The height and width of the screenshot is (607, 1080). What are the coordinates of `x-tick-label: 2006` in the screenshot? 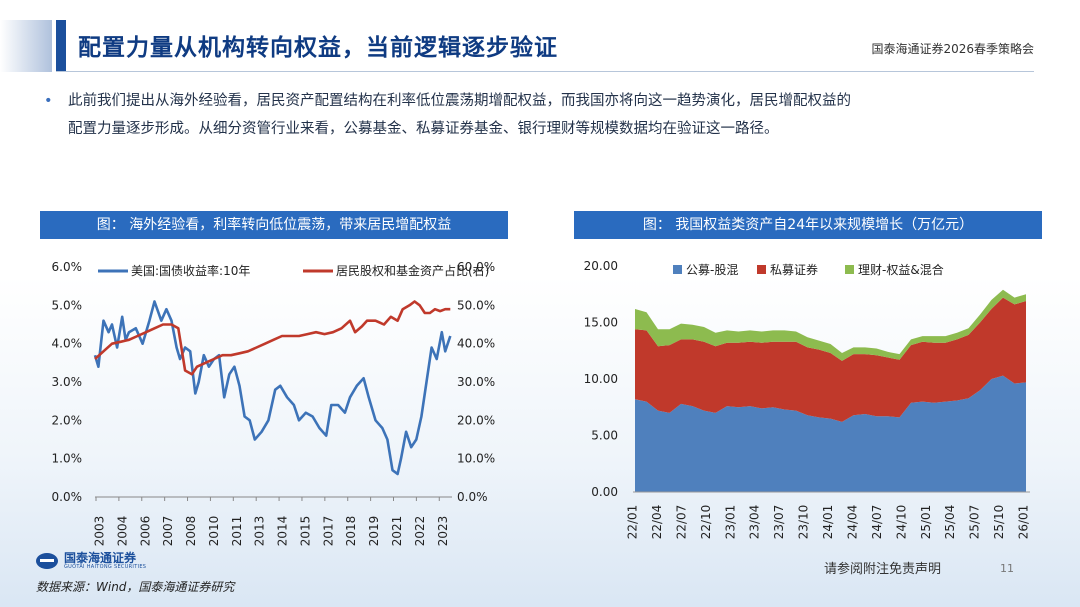 It's located at (145, 531).